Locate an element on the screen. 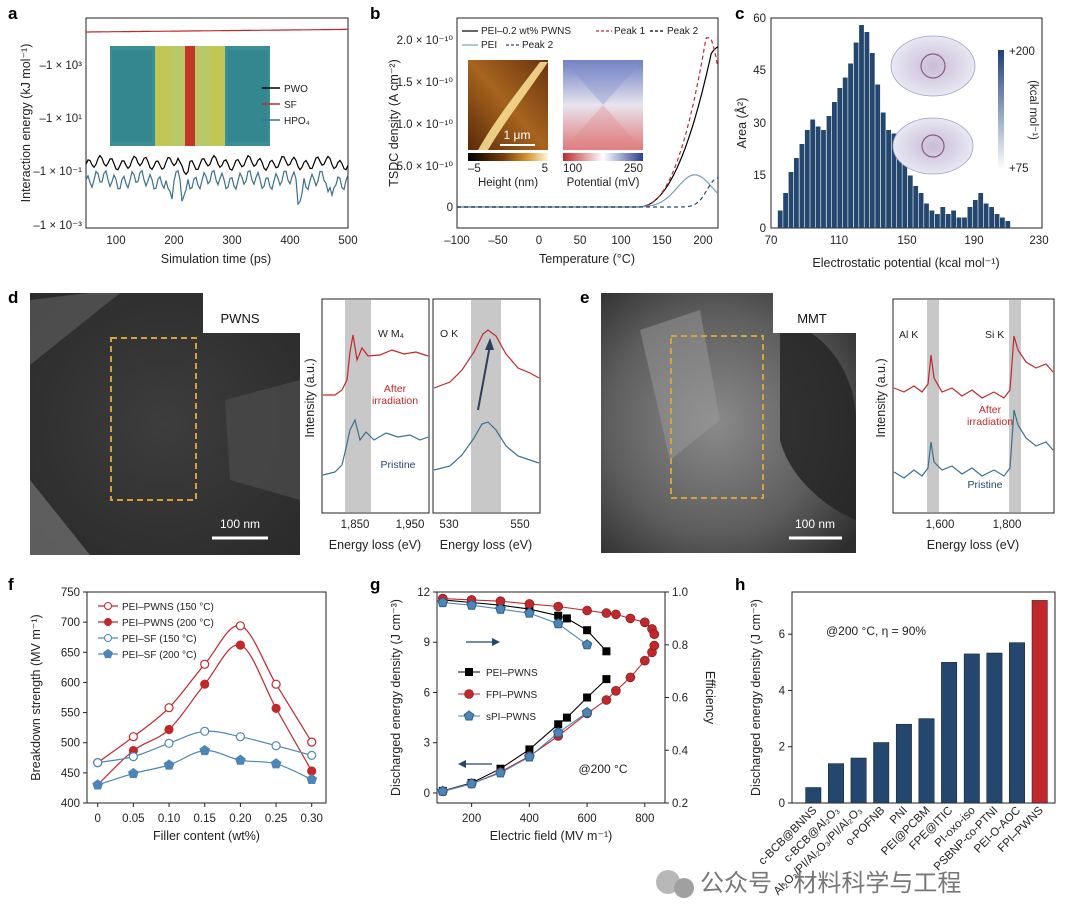 The width and height of the screenshot is (1069, 924). x-tick-label: 150 is located at coordinates (906, 241).